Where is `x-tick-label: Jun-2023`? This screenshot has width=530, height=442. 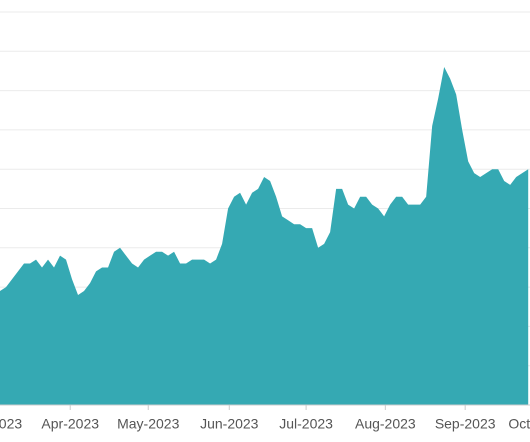
x-tick-label: Jun-2023 is located at coordinates (229, 424).